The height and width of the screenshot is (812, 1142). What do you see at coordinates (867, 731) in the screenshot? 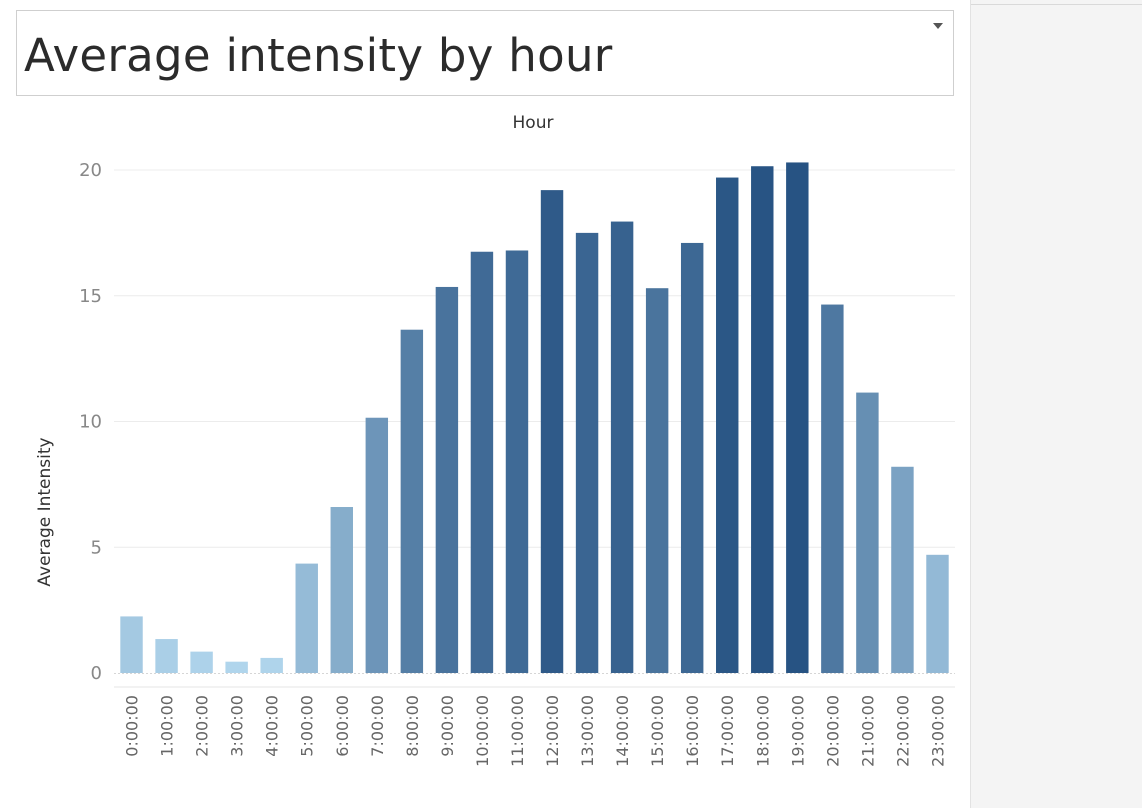
I see `x-tick-label: 21:00:00` at bounding box center [867, 731].